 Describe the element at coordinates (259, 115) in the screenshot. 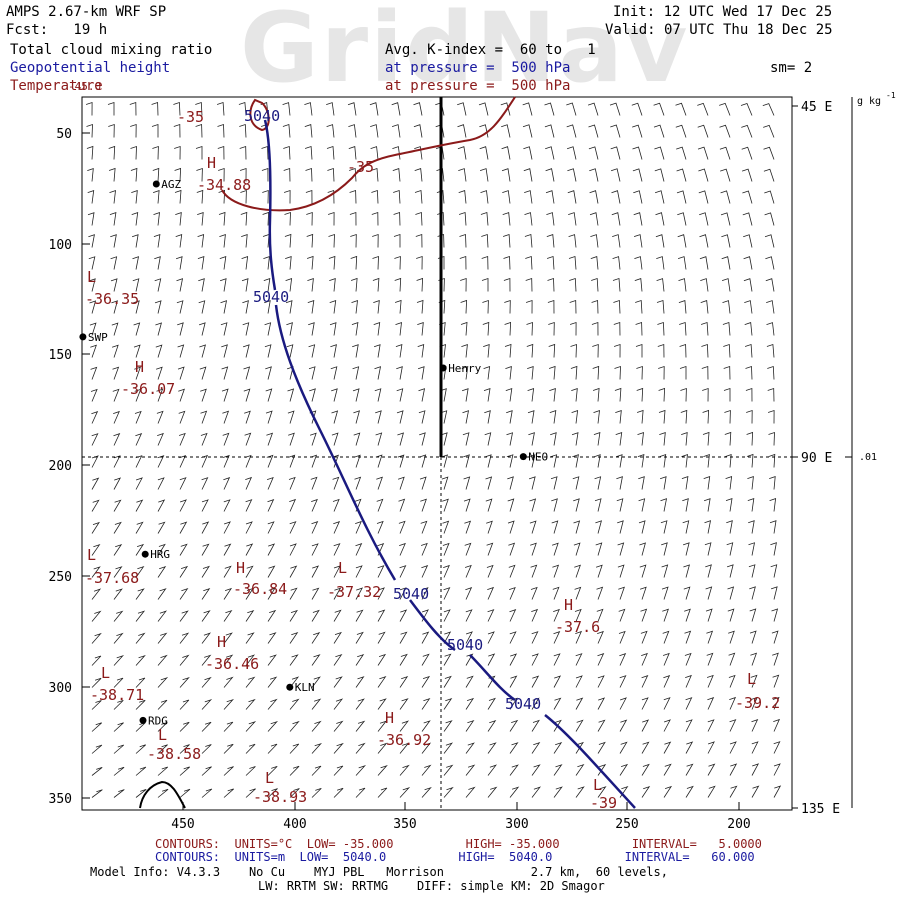

I see `temperature-contour-loop` at that location.